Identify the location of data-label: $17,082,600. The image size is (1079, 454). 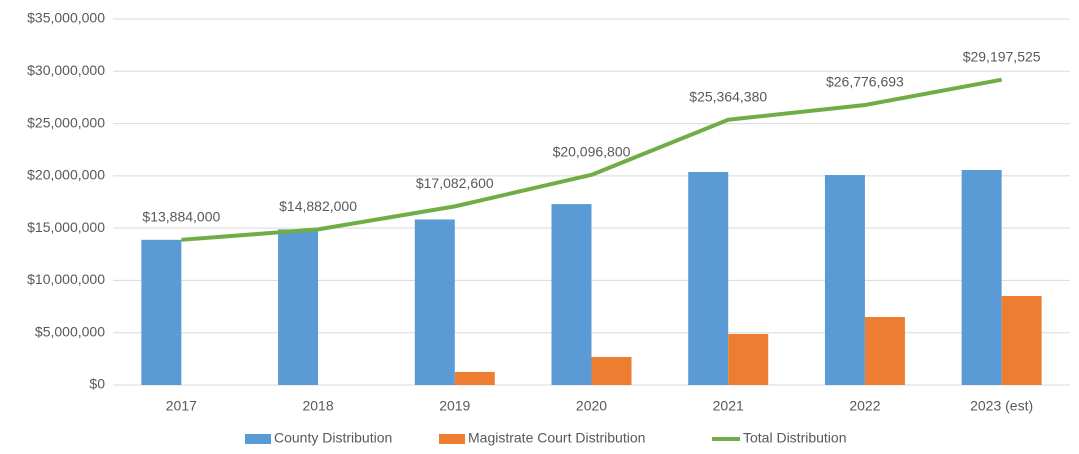
(455, 183).